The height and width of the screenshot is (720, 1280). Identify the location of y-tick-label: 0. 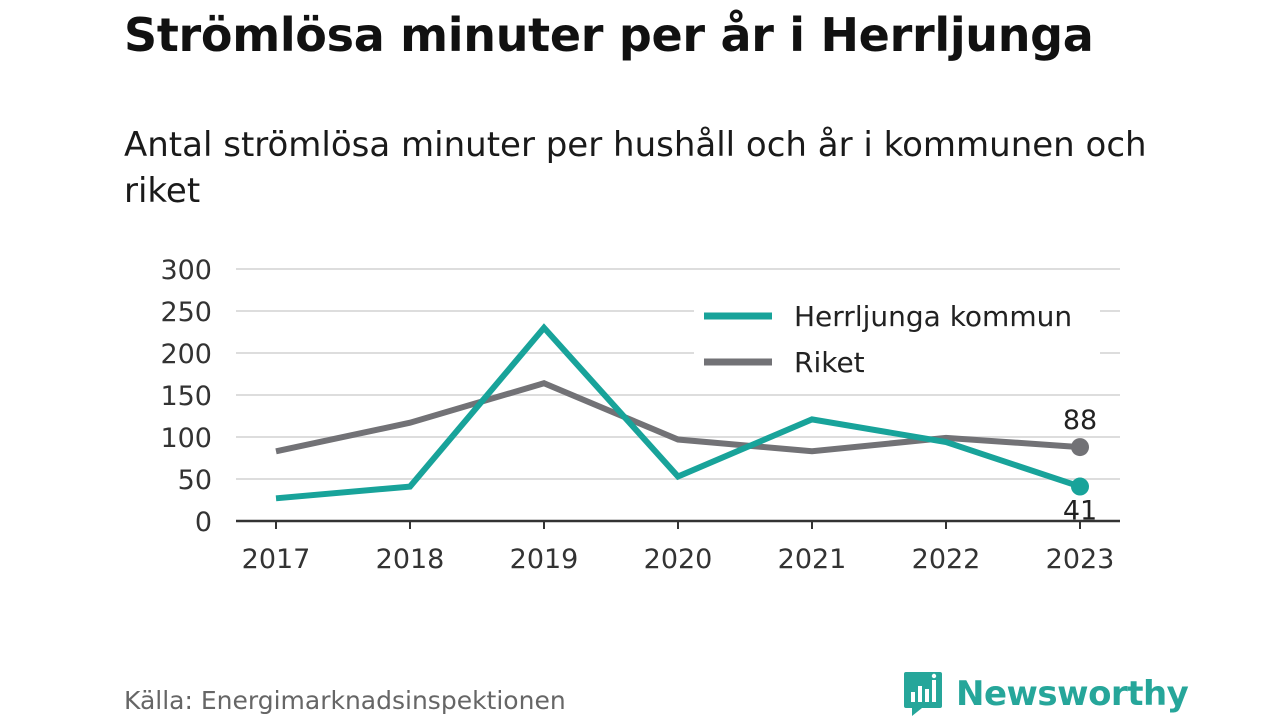
(203, 522).